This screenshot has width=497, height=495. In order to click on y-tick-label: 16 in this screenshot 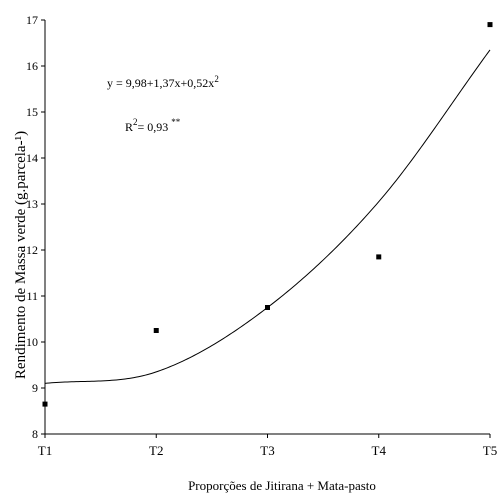, I will do `click(32, 66)`.